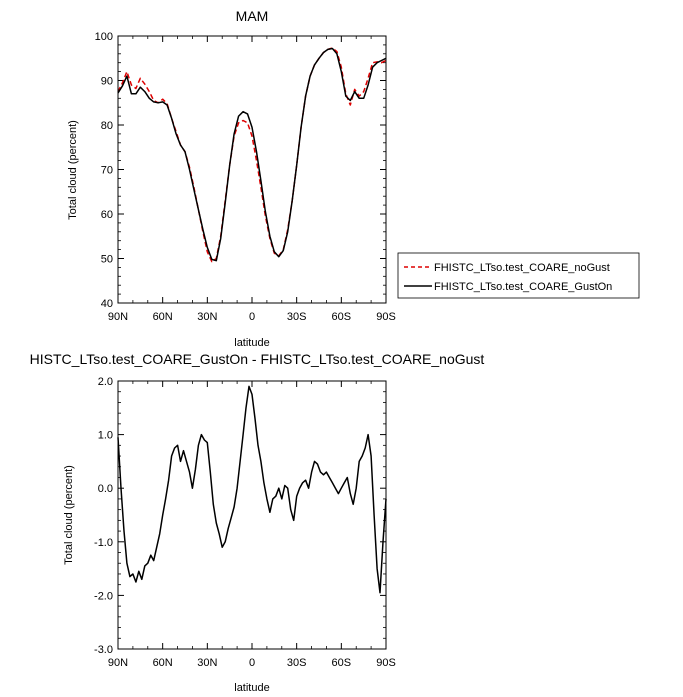 The width and height of the screenshot is (683, 697). What do you see at coordinates (207, 317) in the screenshot?
I see `top-x-tick-label: 30N` at bounding box center [207, 317].